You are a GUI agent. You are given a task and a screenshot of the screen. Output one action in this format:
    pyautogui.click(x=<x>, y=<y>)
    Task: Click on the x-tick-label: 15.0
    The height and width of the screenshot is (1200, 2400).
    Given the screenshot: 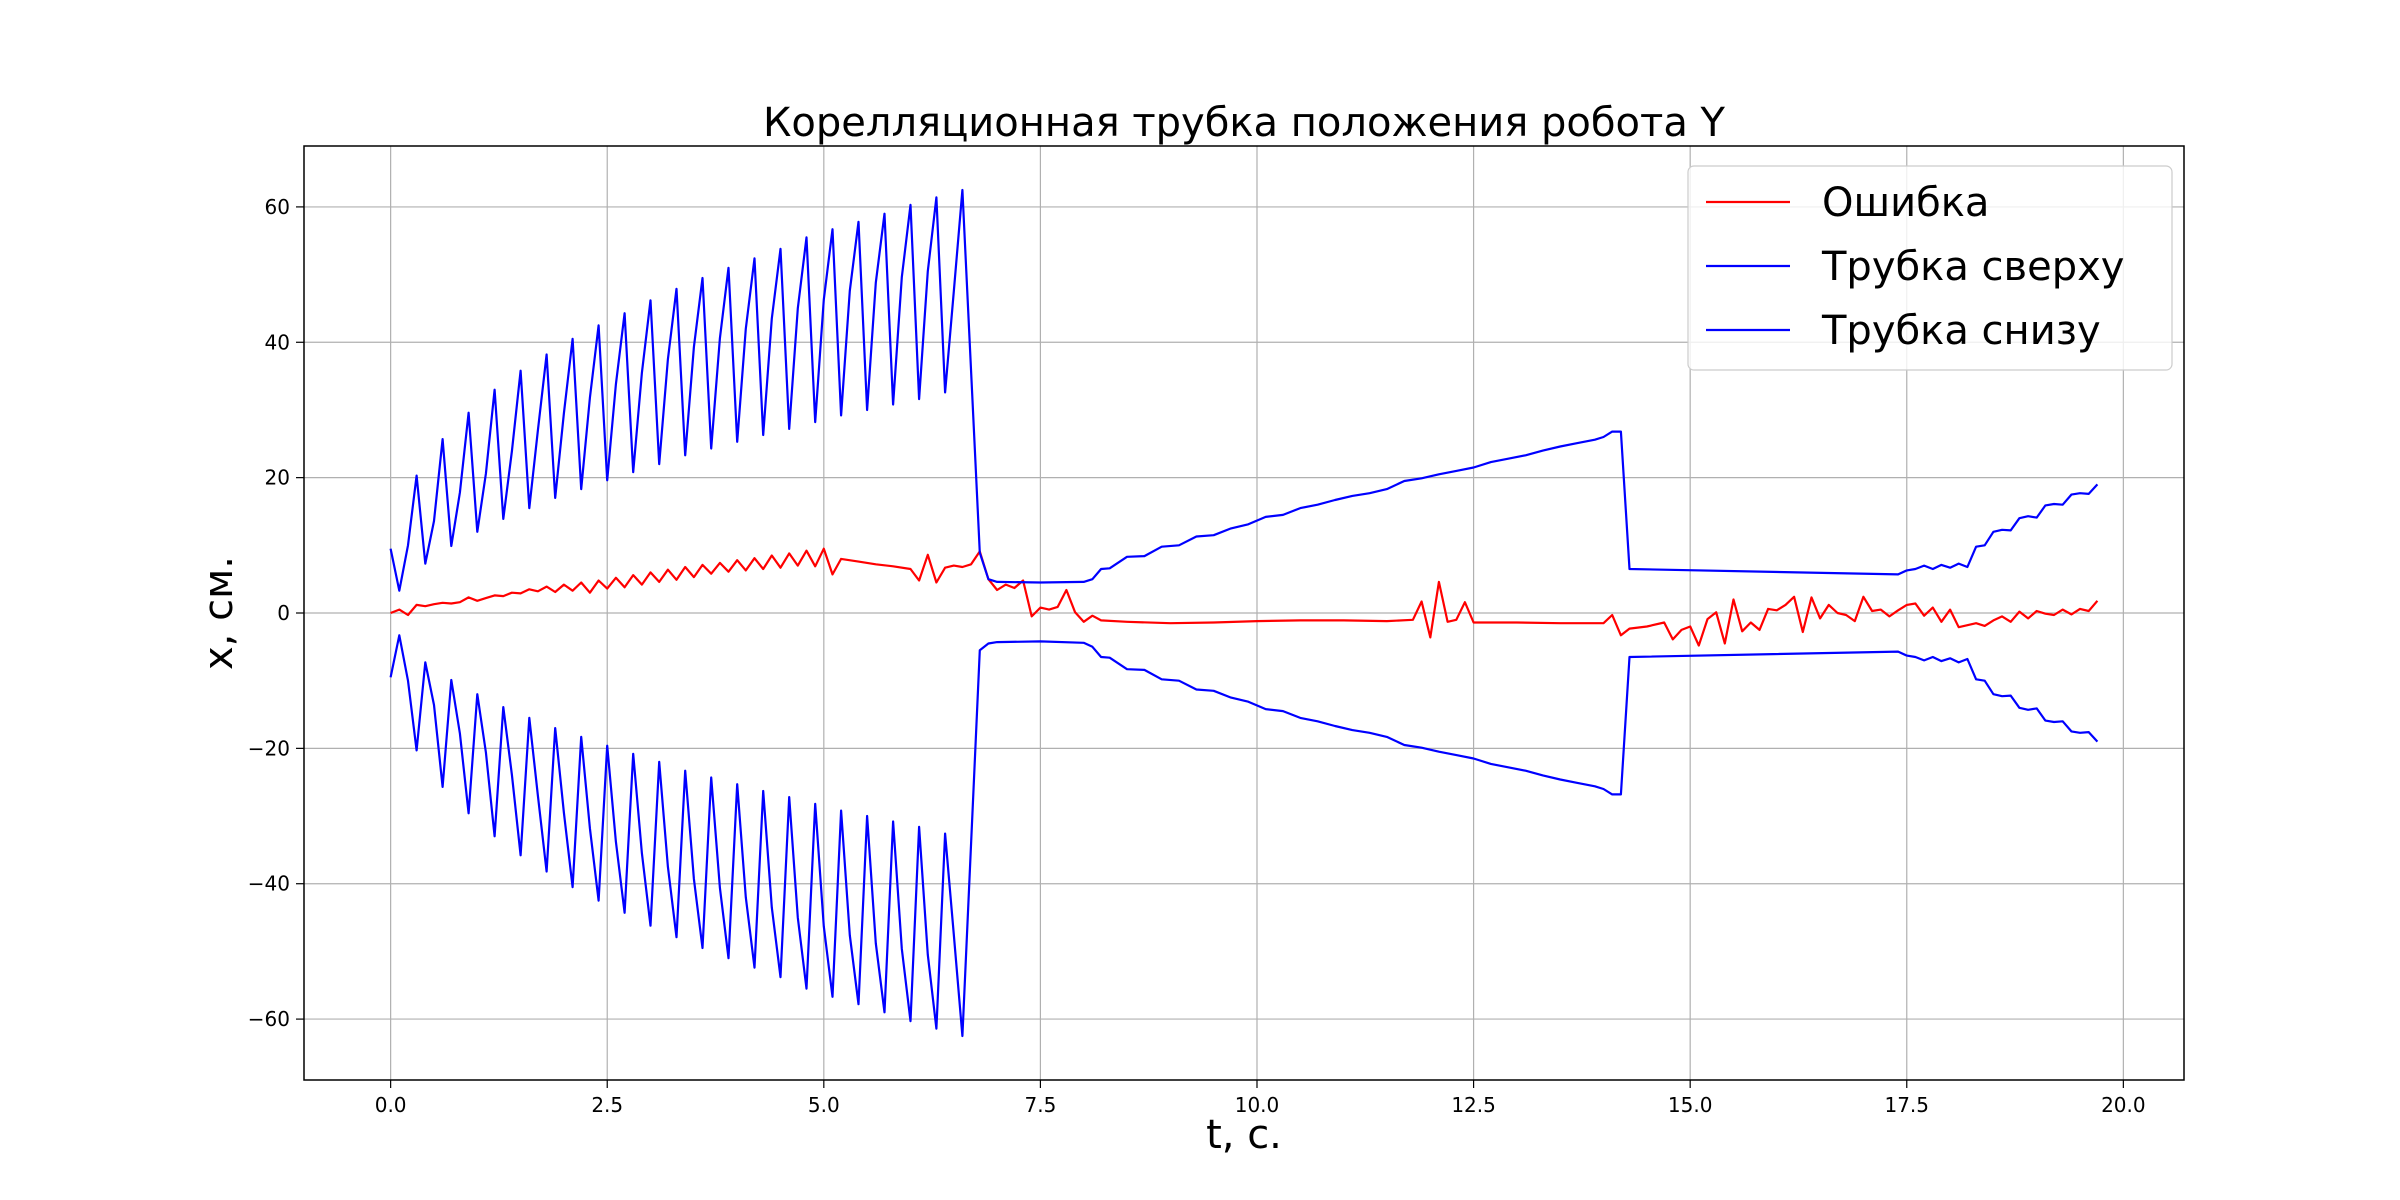 What is the action you would take?
    pyautogui.click(x=1690, y=1105)
    